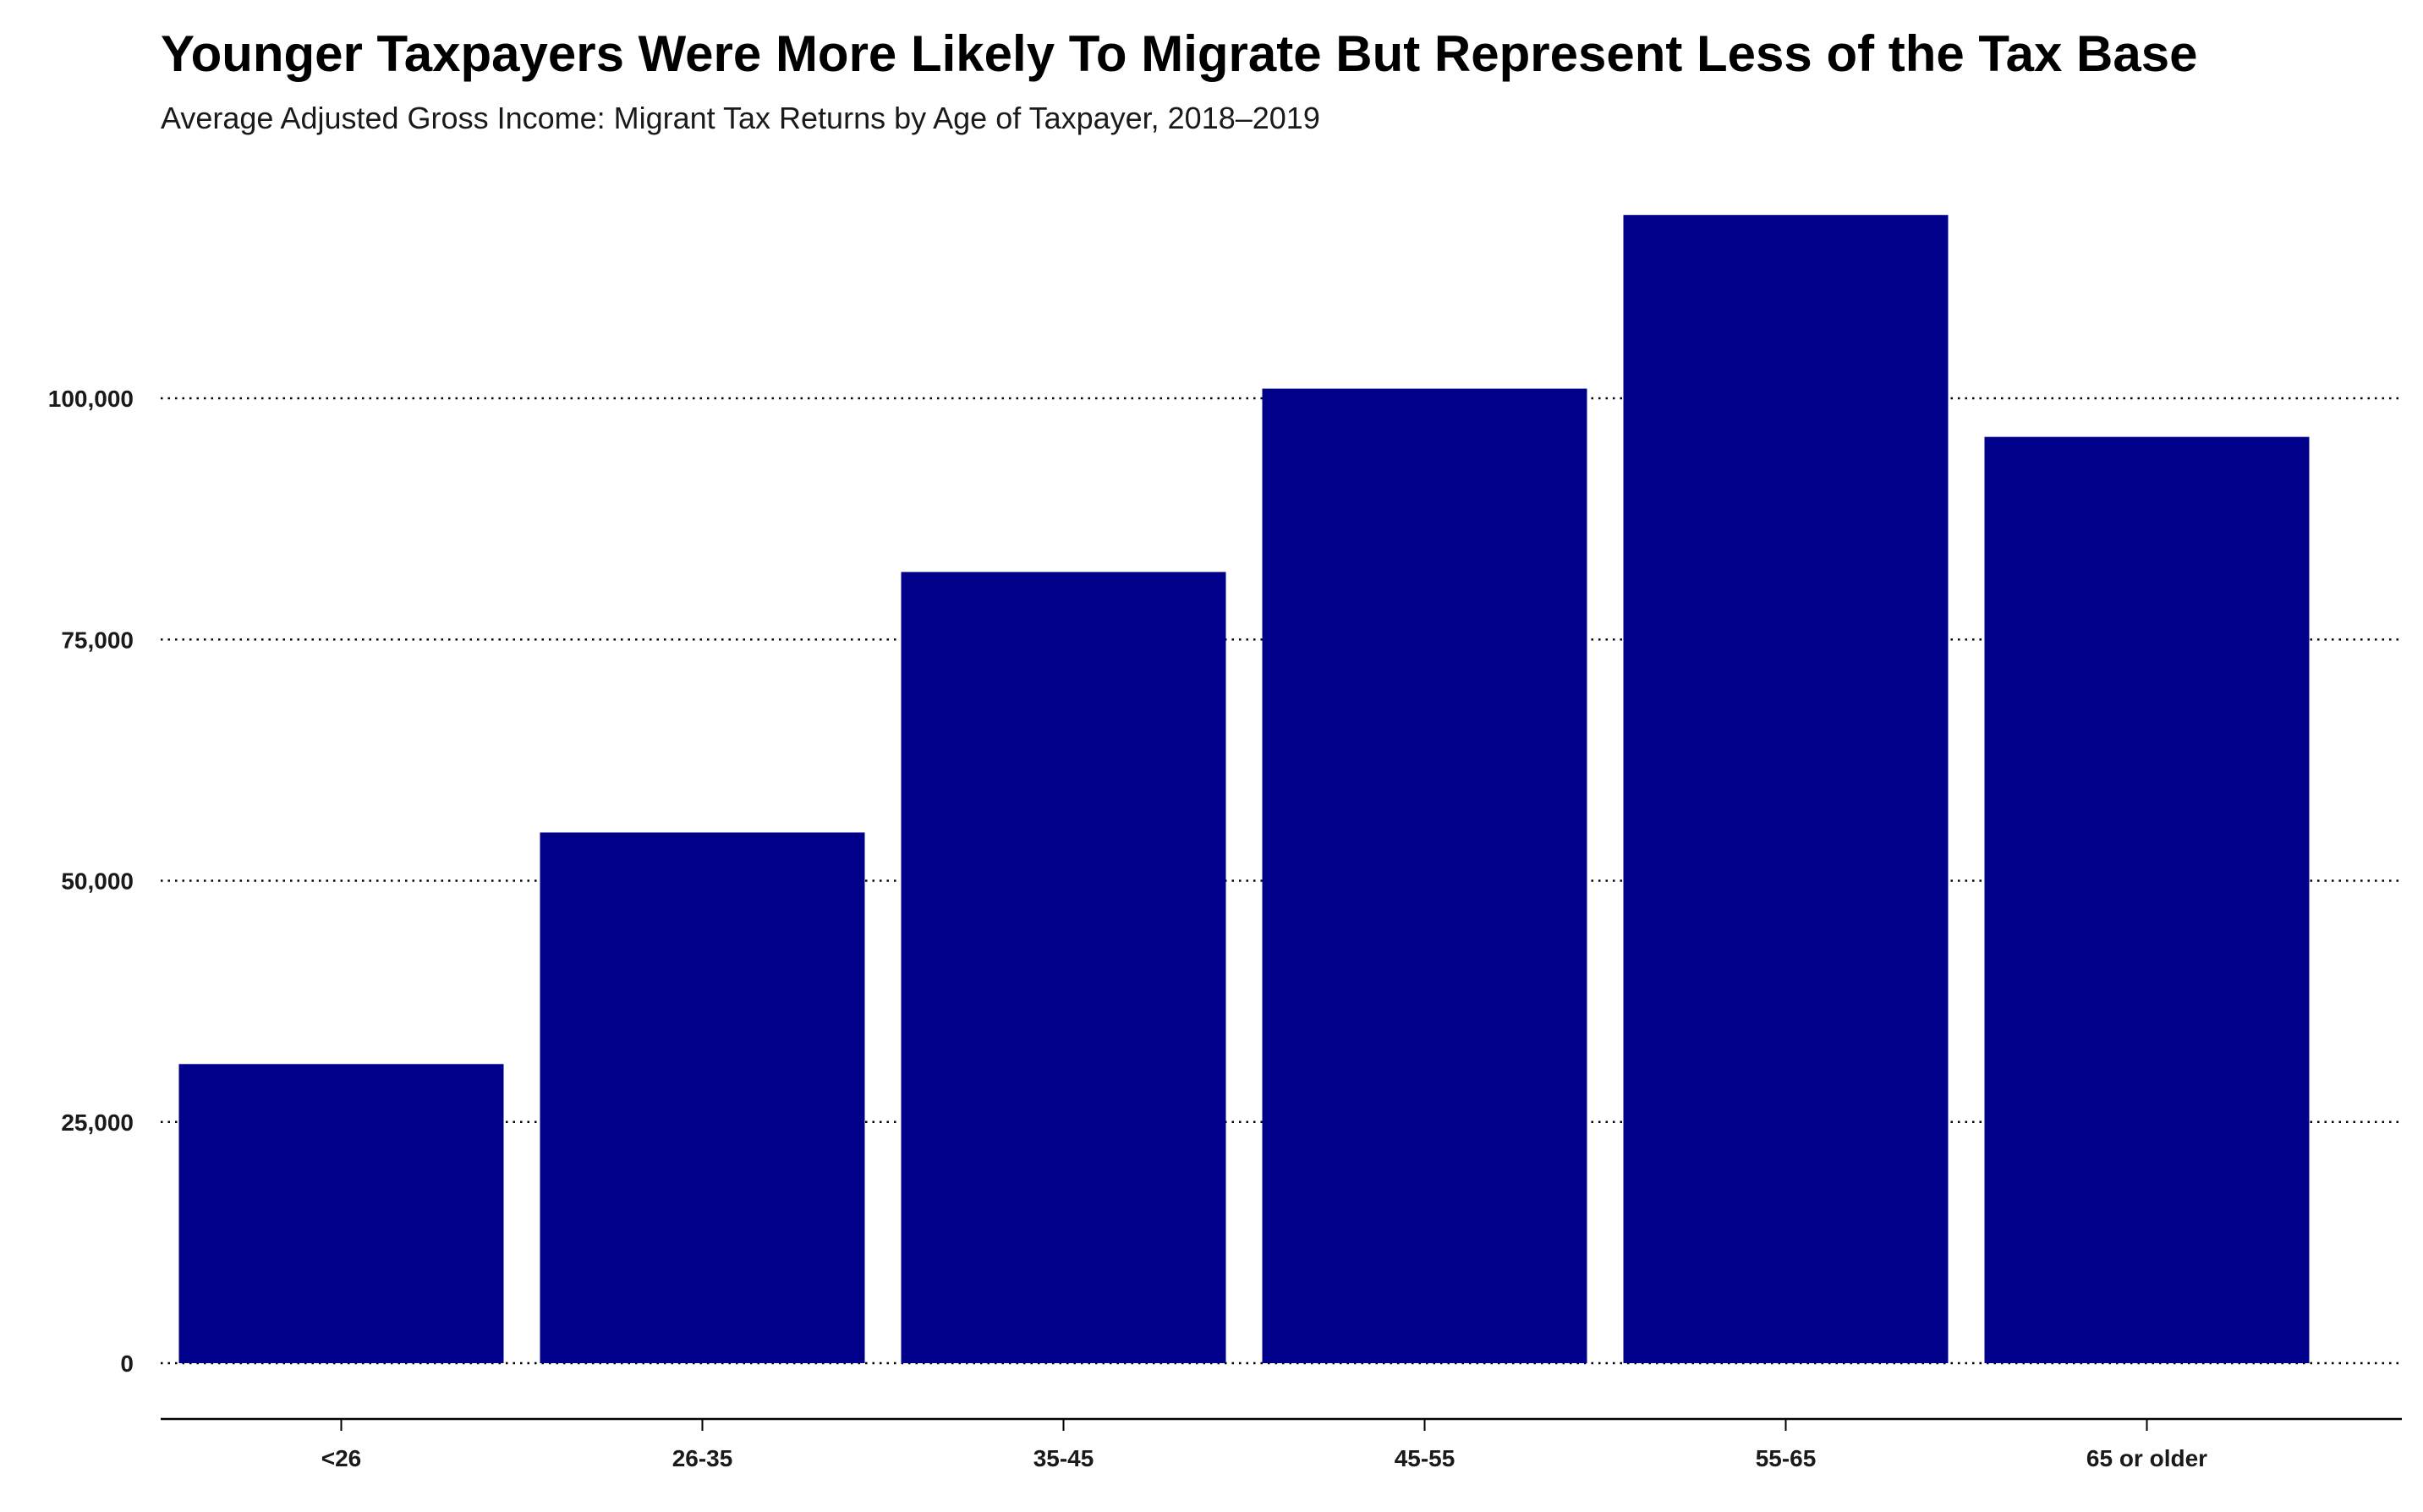 This screenshot has height=1512, width=2423. What do you see at coordinates (1425, 1458) in the screenshot?
I see `x-tick-label: 45-55` at bounding box center [1425, 1458].